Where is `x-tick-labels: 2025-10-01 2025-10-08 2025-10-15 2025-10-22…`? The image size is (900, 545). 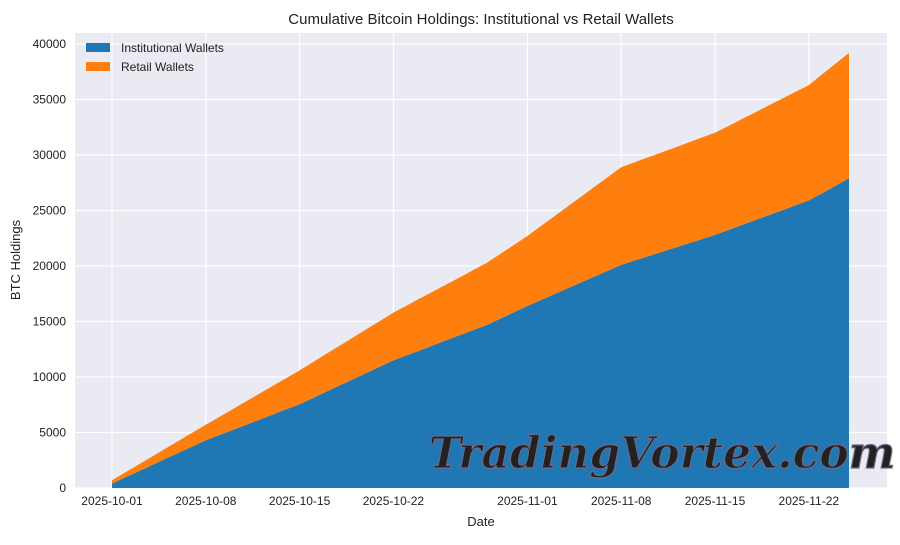
x-tick-labels: 2025-10-01 2025-10-08 2025-10-15 2025-10-22… is located at coordinates (460, 501).